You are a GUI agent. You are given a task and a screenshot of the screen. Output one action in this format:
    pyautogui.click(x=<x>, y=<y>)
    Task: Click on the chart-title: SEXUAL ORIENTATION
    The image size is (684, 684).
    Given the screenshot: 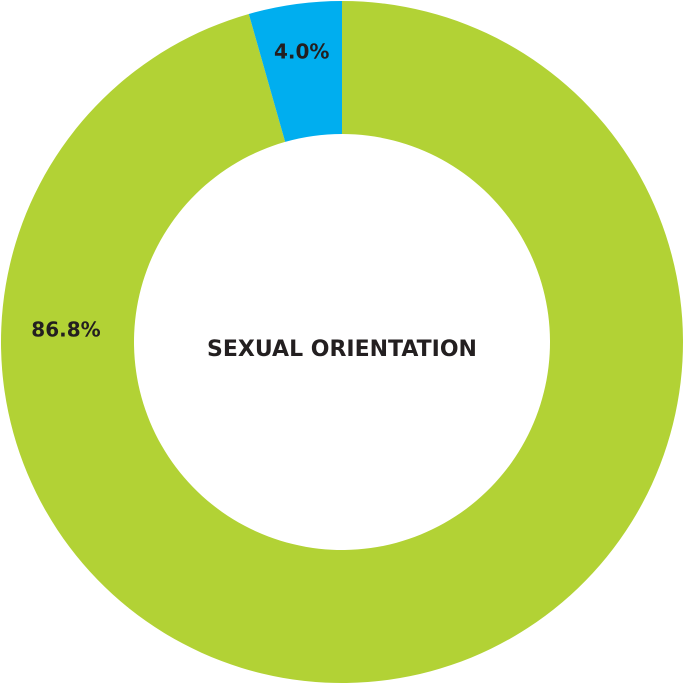 What is the action you would take?
    pyautogui.click(x=342, y=349)
    